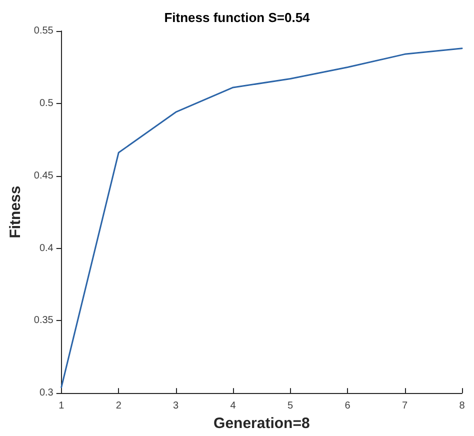  I want to click on chart-title: Fitness function S=0.54, so click(237, 17).